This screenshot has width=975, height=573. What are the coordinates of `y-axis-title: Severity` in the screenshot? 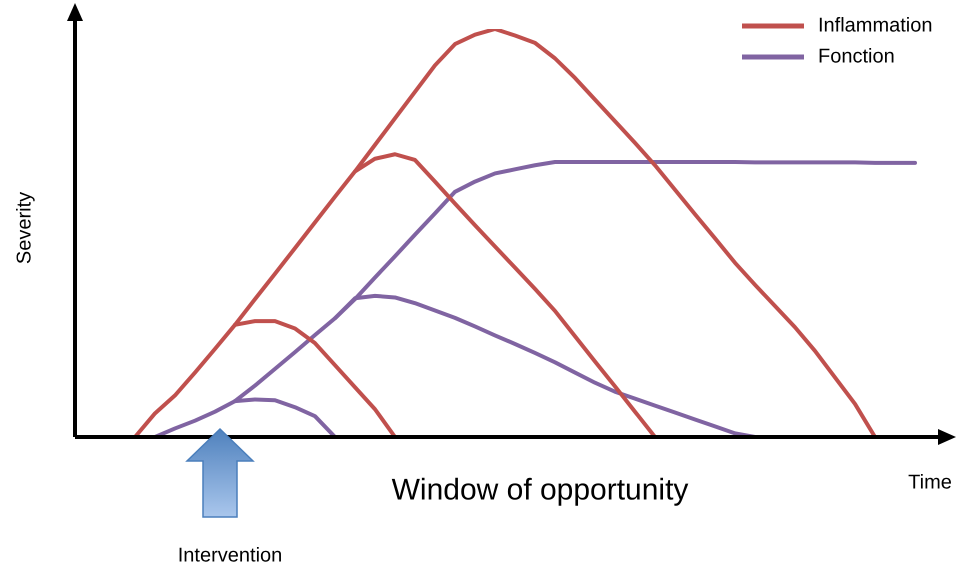 It's located at (25, 228).